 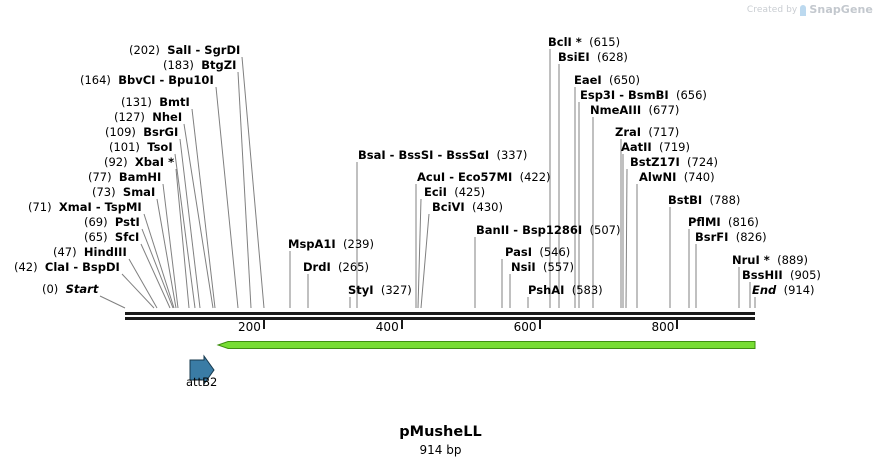 I want to click on leader-line-start, so click(x=112, y=302).